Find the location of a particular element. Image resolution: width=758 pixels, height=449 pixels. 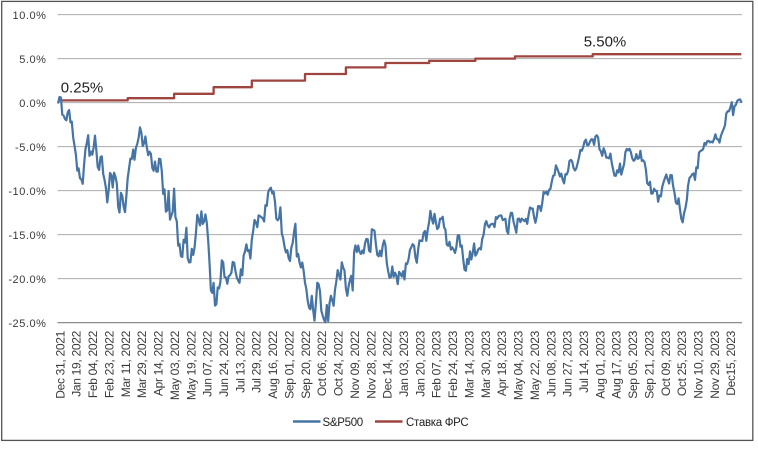

svg-text: -20.0% is located at coordinates (27, 280).